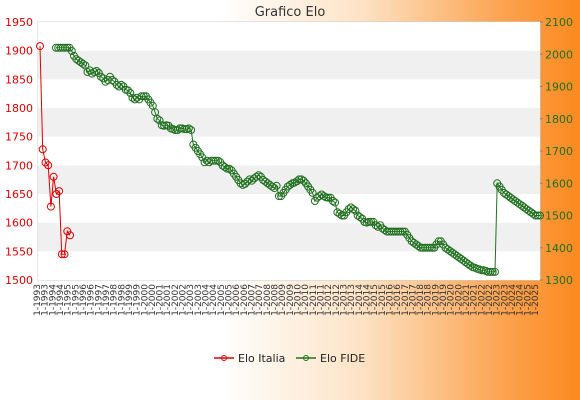  Describe the element at coordinates (559, 248) in the screenshot. I see `right-tick-label: 1400` at that location.